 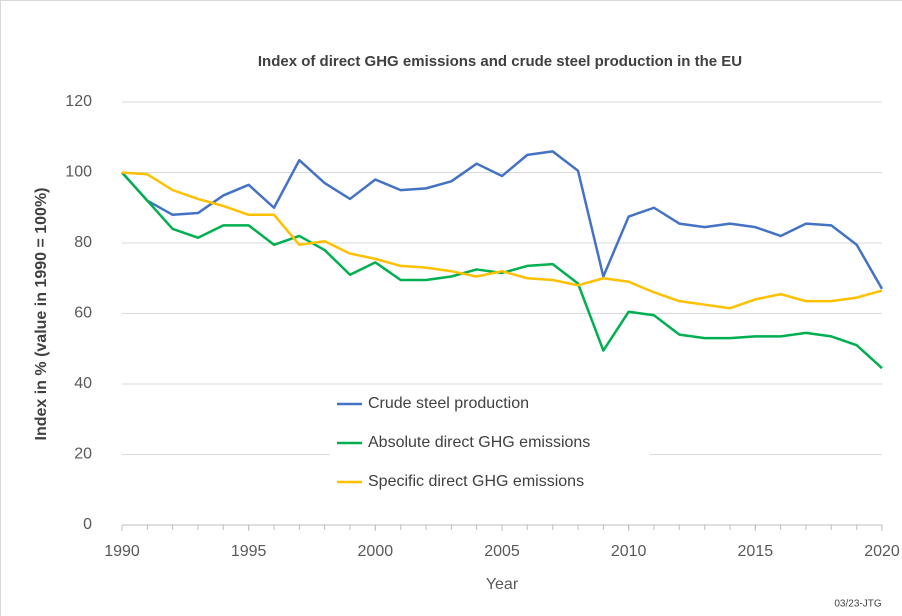 I want to click on x-tick-label: 1990, so click(x=122, y=551).